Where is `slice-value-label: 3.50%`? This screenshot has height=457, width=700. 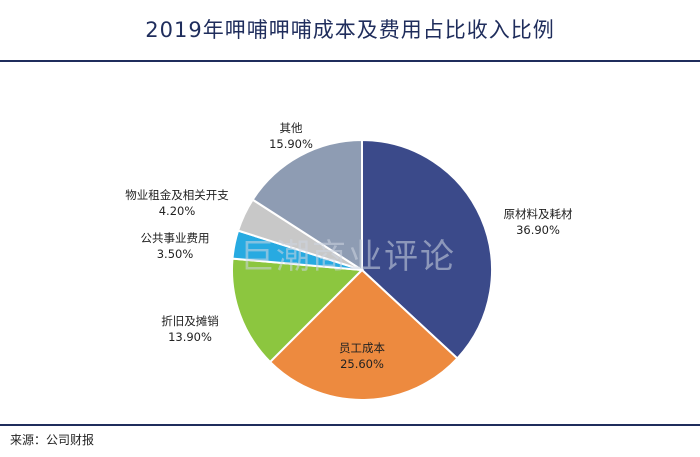 slice-value-label: 3.50% is located at coordinates (175, 254).